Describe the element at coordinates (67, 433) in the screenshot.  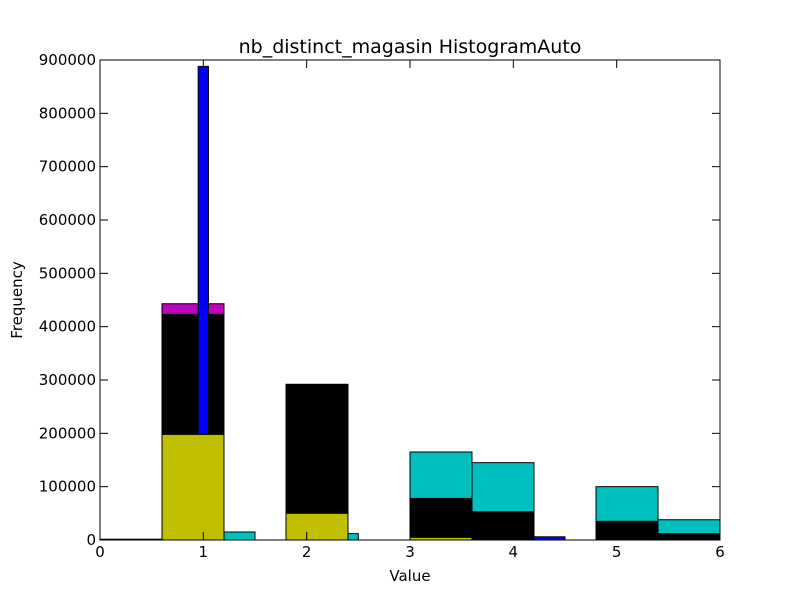
I see `y-tick-label: 200000` at that location.